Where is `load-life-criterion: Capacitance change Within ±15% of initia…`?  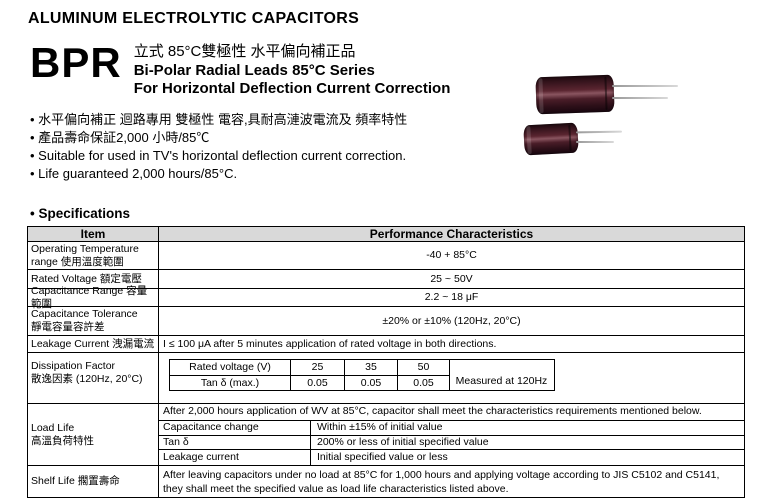
load-life-criterion: Capacitance change Within ±15% of initia… is located at coordinates (451, 428).